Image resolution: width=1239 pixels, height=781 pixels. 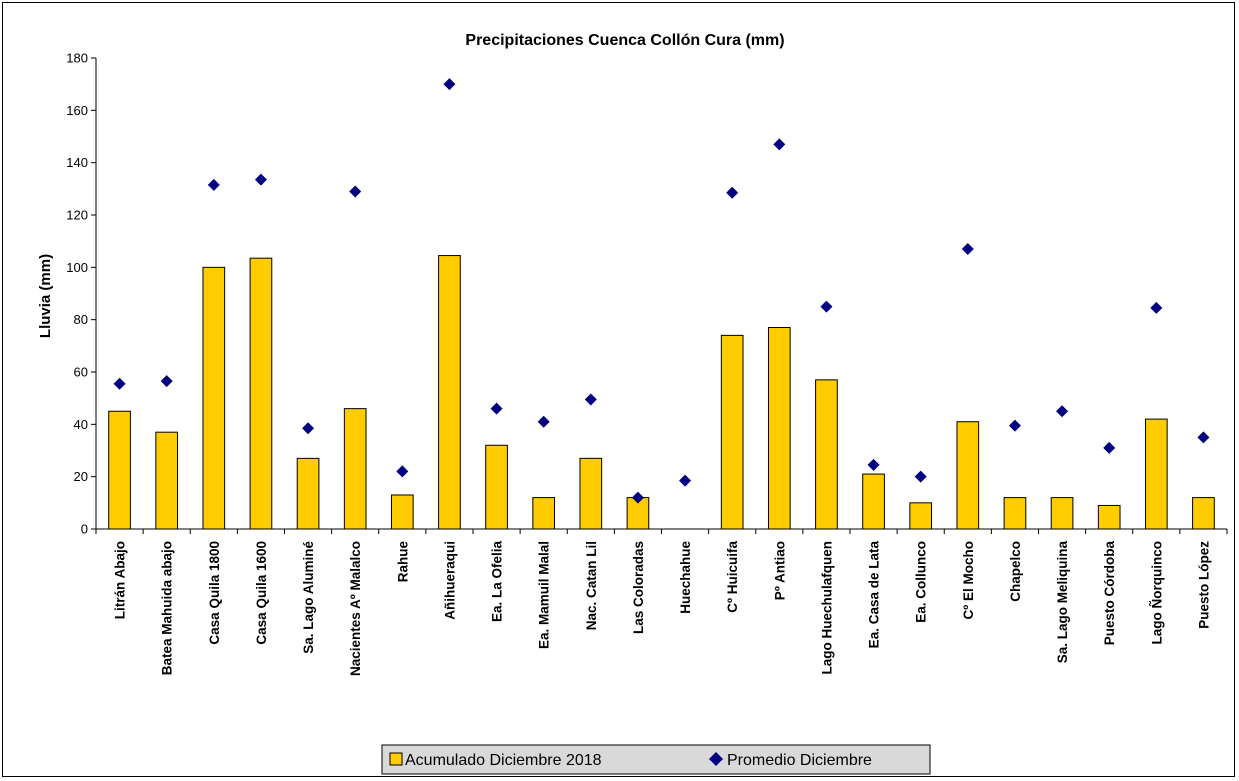 I want to click on x-category-label: Cº Huicuifa, so click(x=732, y=577).